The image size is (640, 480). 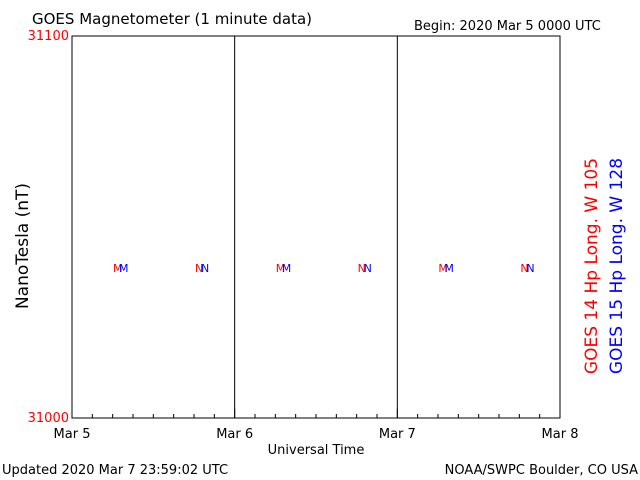 I want to click on y-tick-label: 31100, so click(x=48, y=36).